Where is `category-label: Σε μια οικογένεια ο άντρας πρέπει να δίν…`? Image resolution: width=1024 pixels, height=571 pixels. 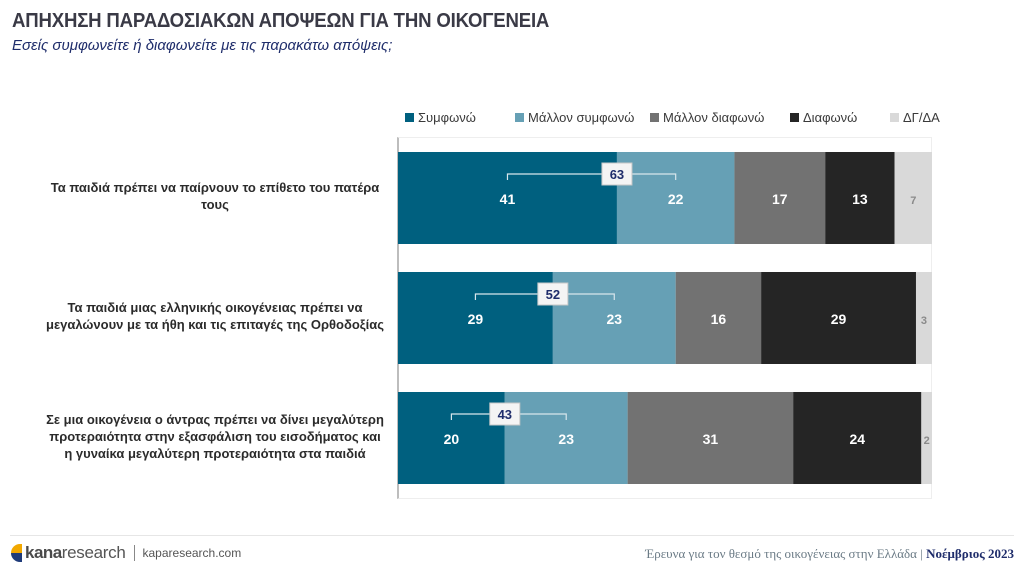
category-label: Σε μια οικογένεια ο άντρας πρέπει να δίν… is located at coordinates (215, 436).